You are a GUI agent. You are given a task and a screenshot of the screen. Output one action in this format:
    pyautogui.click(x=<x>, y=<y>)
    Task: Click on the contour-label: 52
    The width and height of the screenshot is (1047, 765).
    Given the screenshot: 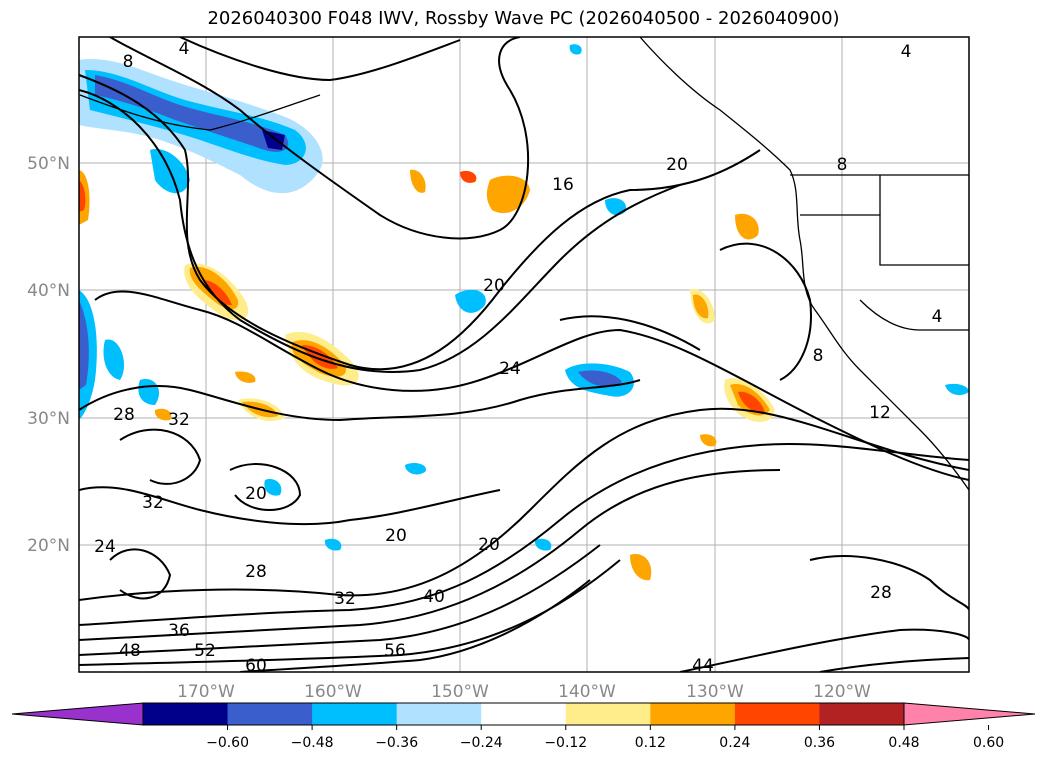 What is the action you would take?
    pyautogui.click(x=205, y=651)
    